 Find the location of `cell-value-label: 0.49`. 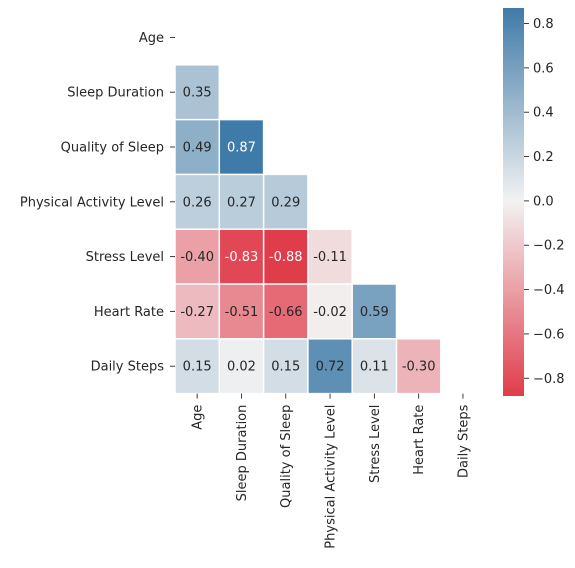

cell-value-label: 0.49 is located at coordinates (197, 148).